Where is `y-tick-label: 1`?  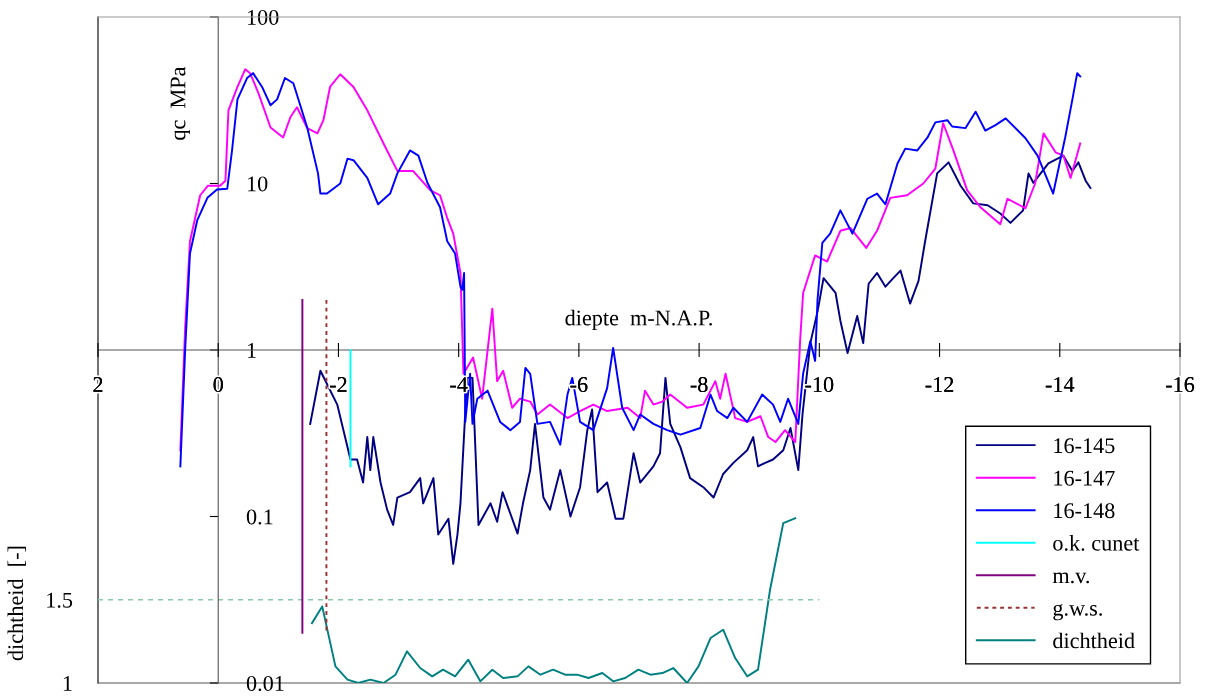 y-tick-label: 1 is located at coordinates (251, 350).